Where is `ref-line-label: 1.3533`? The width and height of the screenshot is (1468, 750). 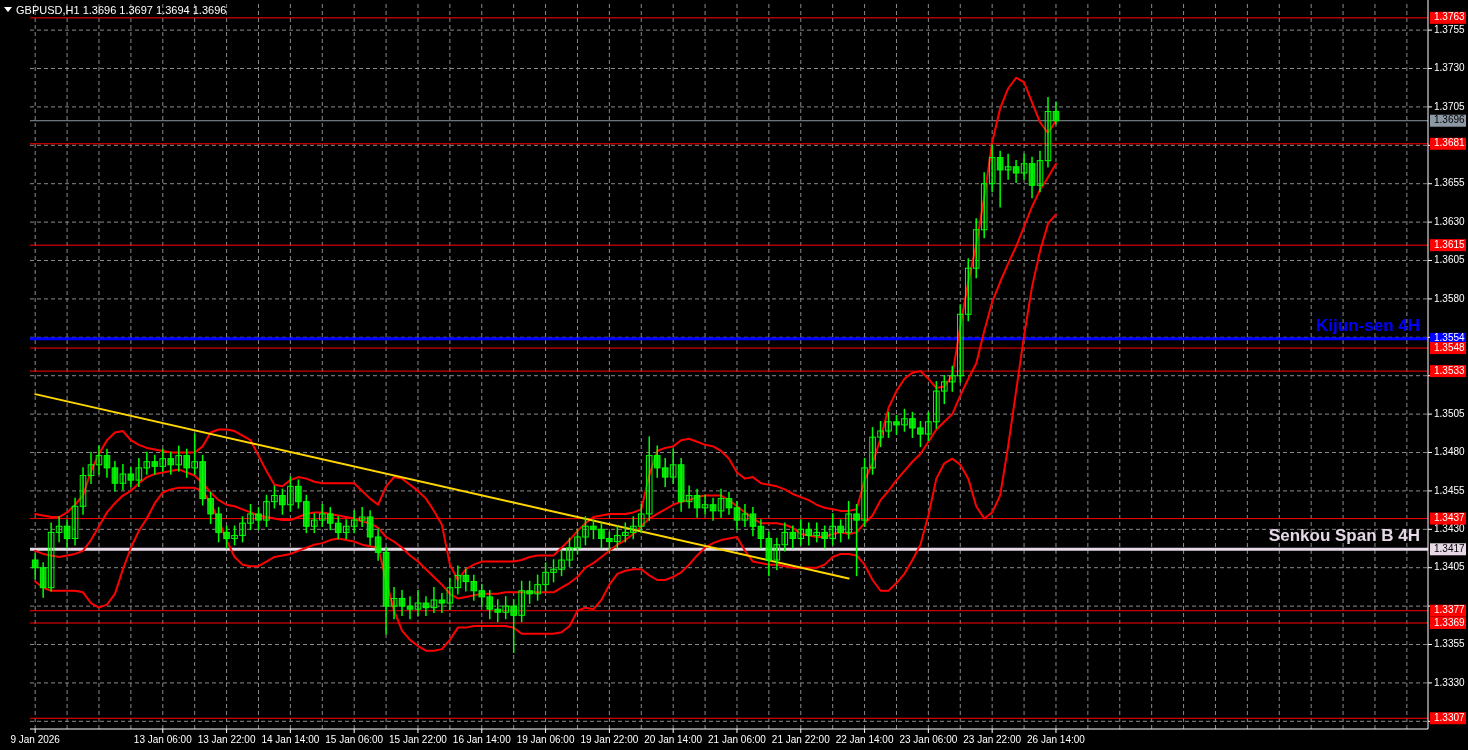 ref-line-label: 1.3533 is located at coordinates (1450, 370).